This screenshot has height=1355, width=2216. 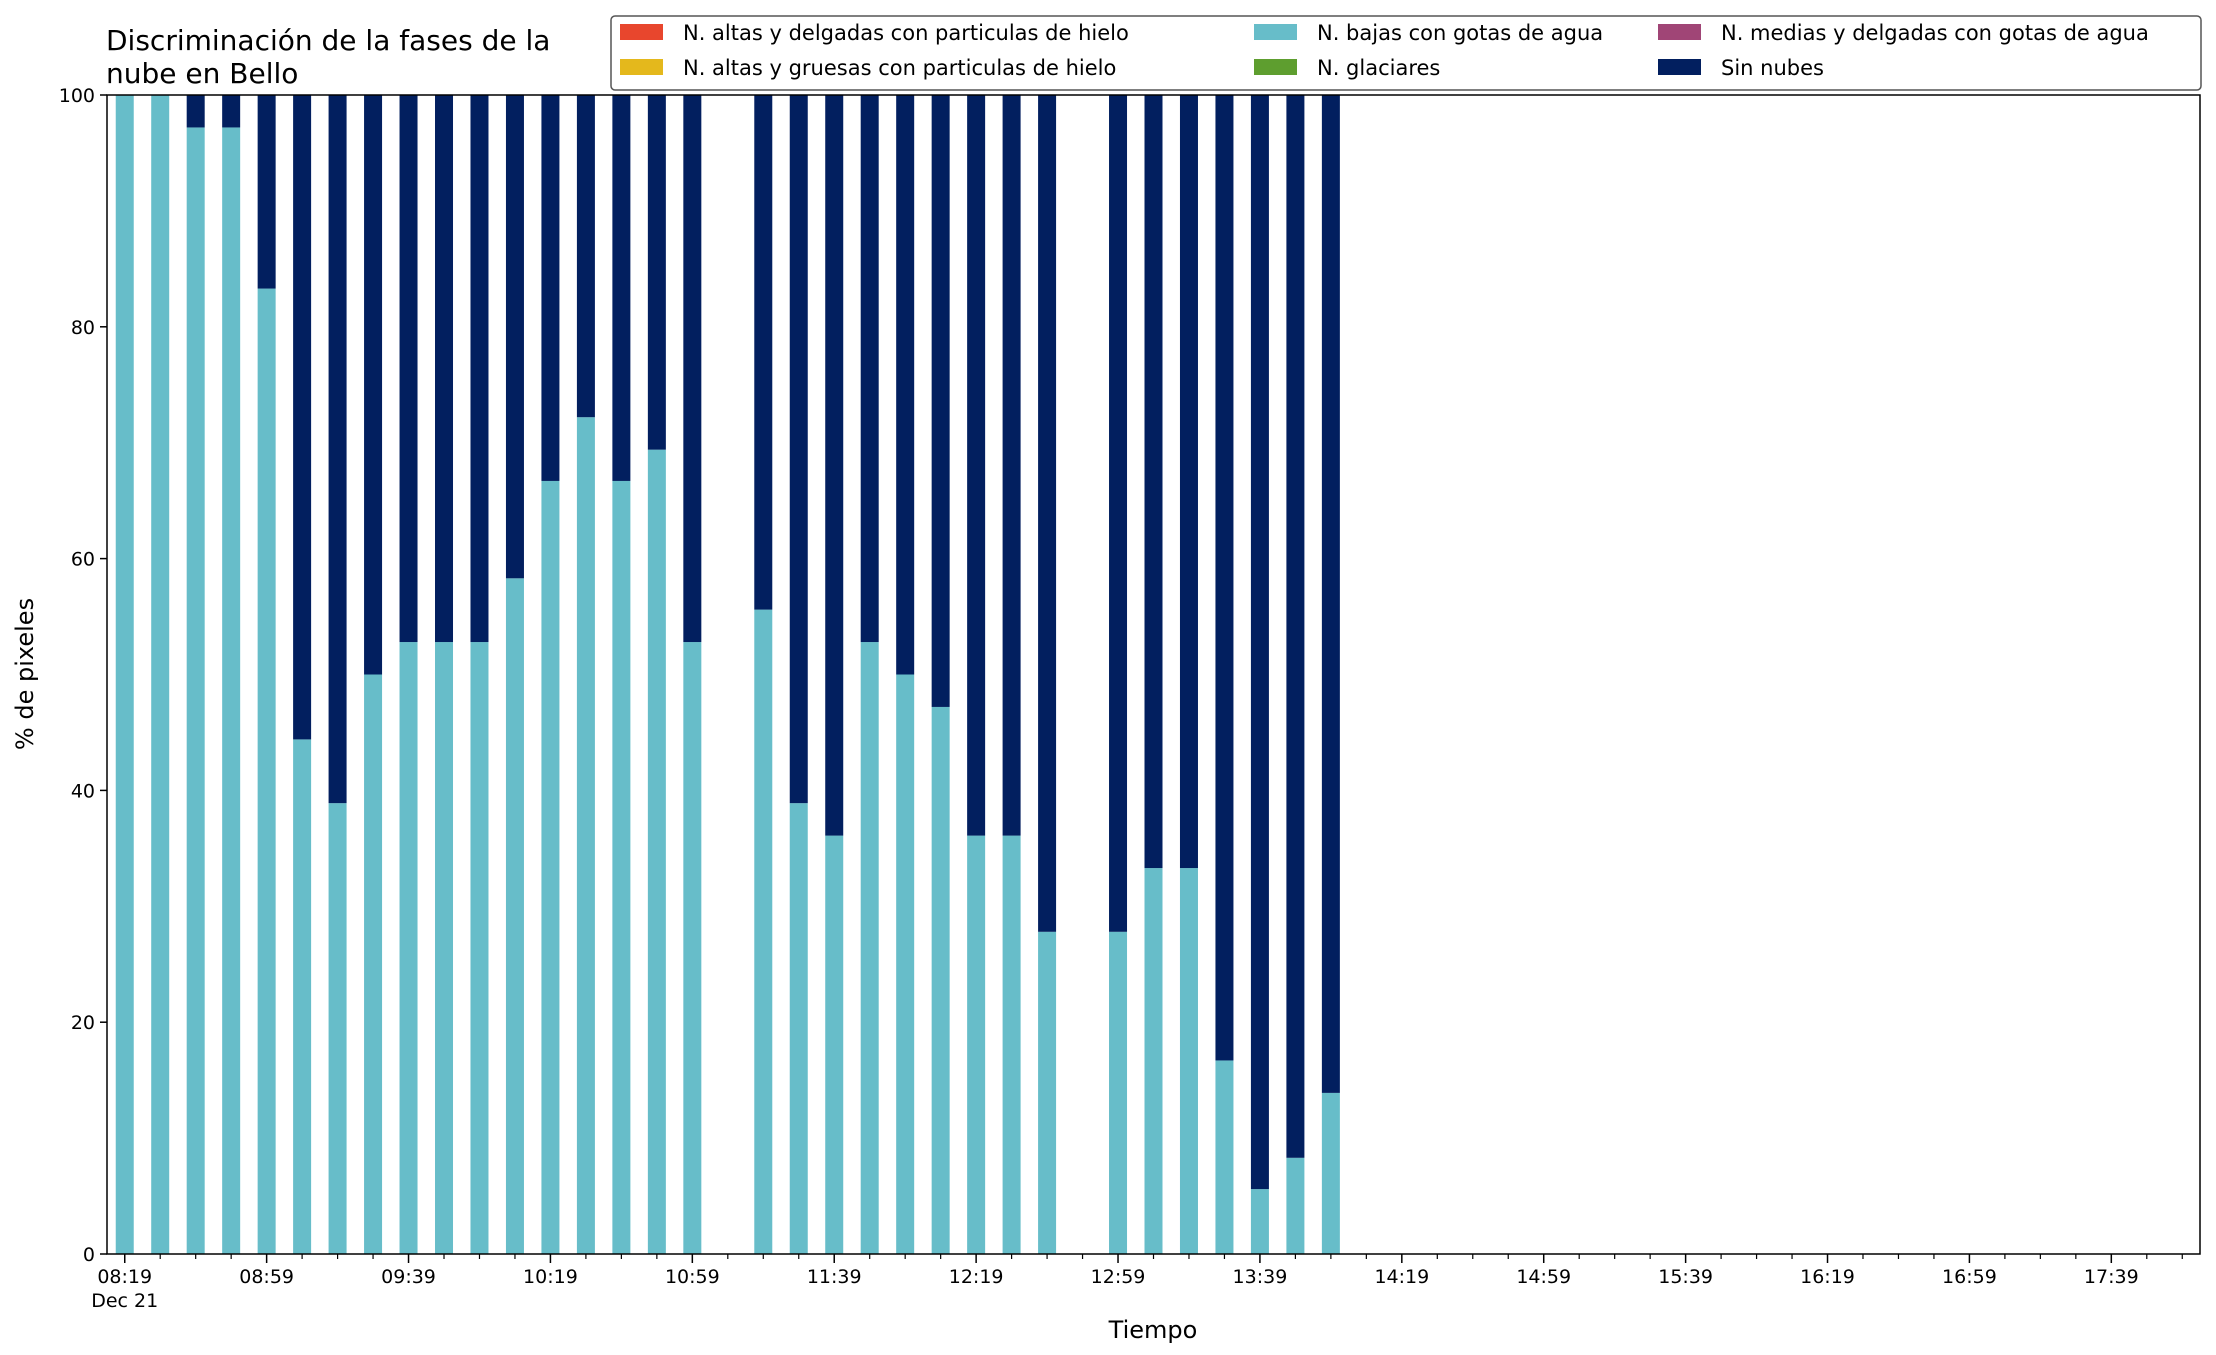 What do you see at coordinates (83, 560) in the screenshot?
I see `y-tick-label: 60` at bounding box center [83, 560].